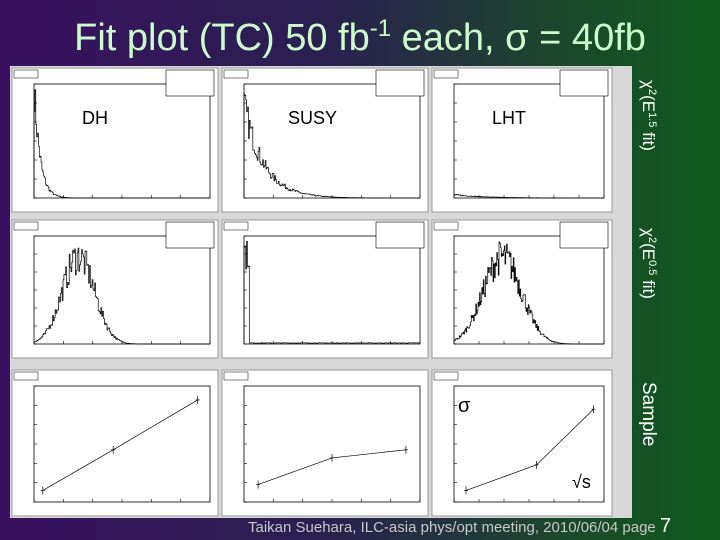  What do you see at coordinates (648, 414) in the screenshot?
I see `row-label: Sample` at bounding box center [648, 414].